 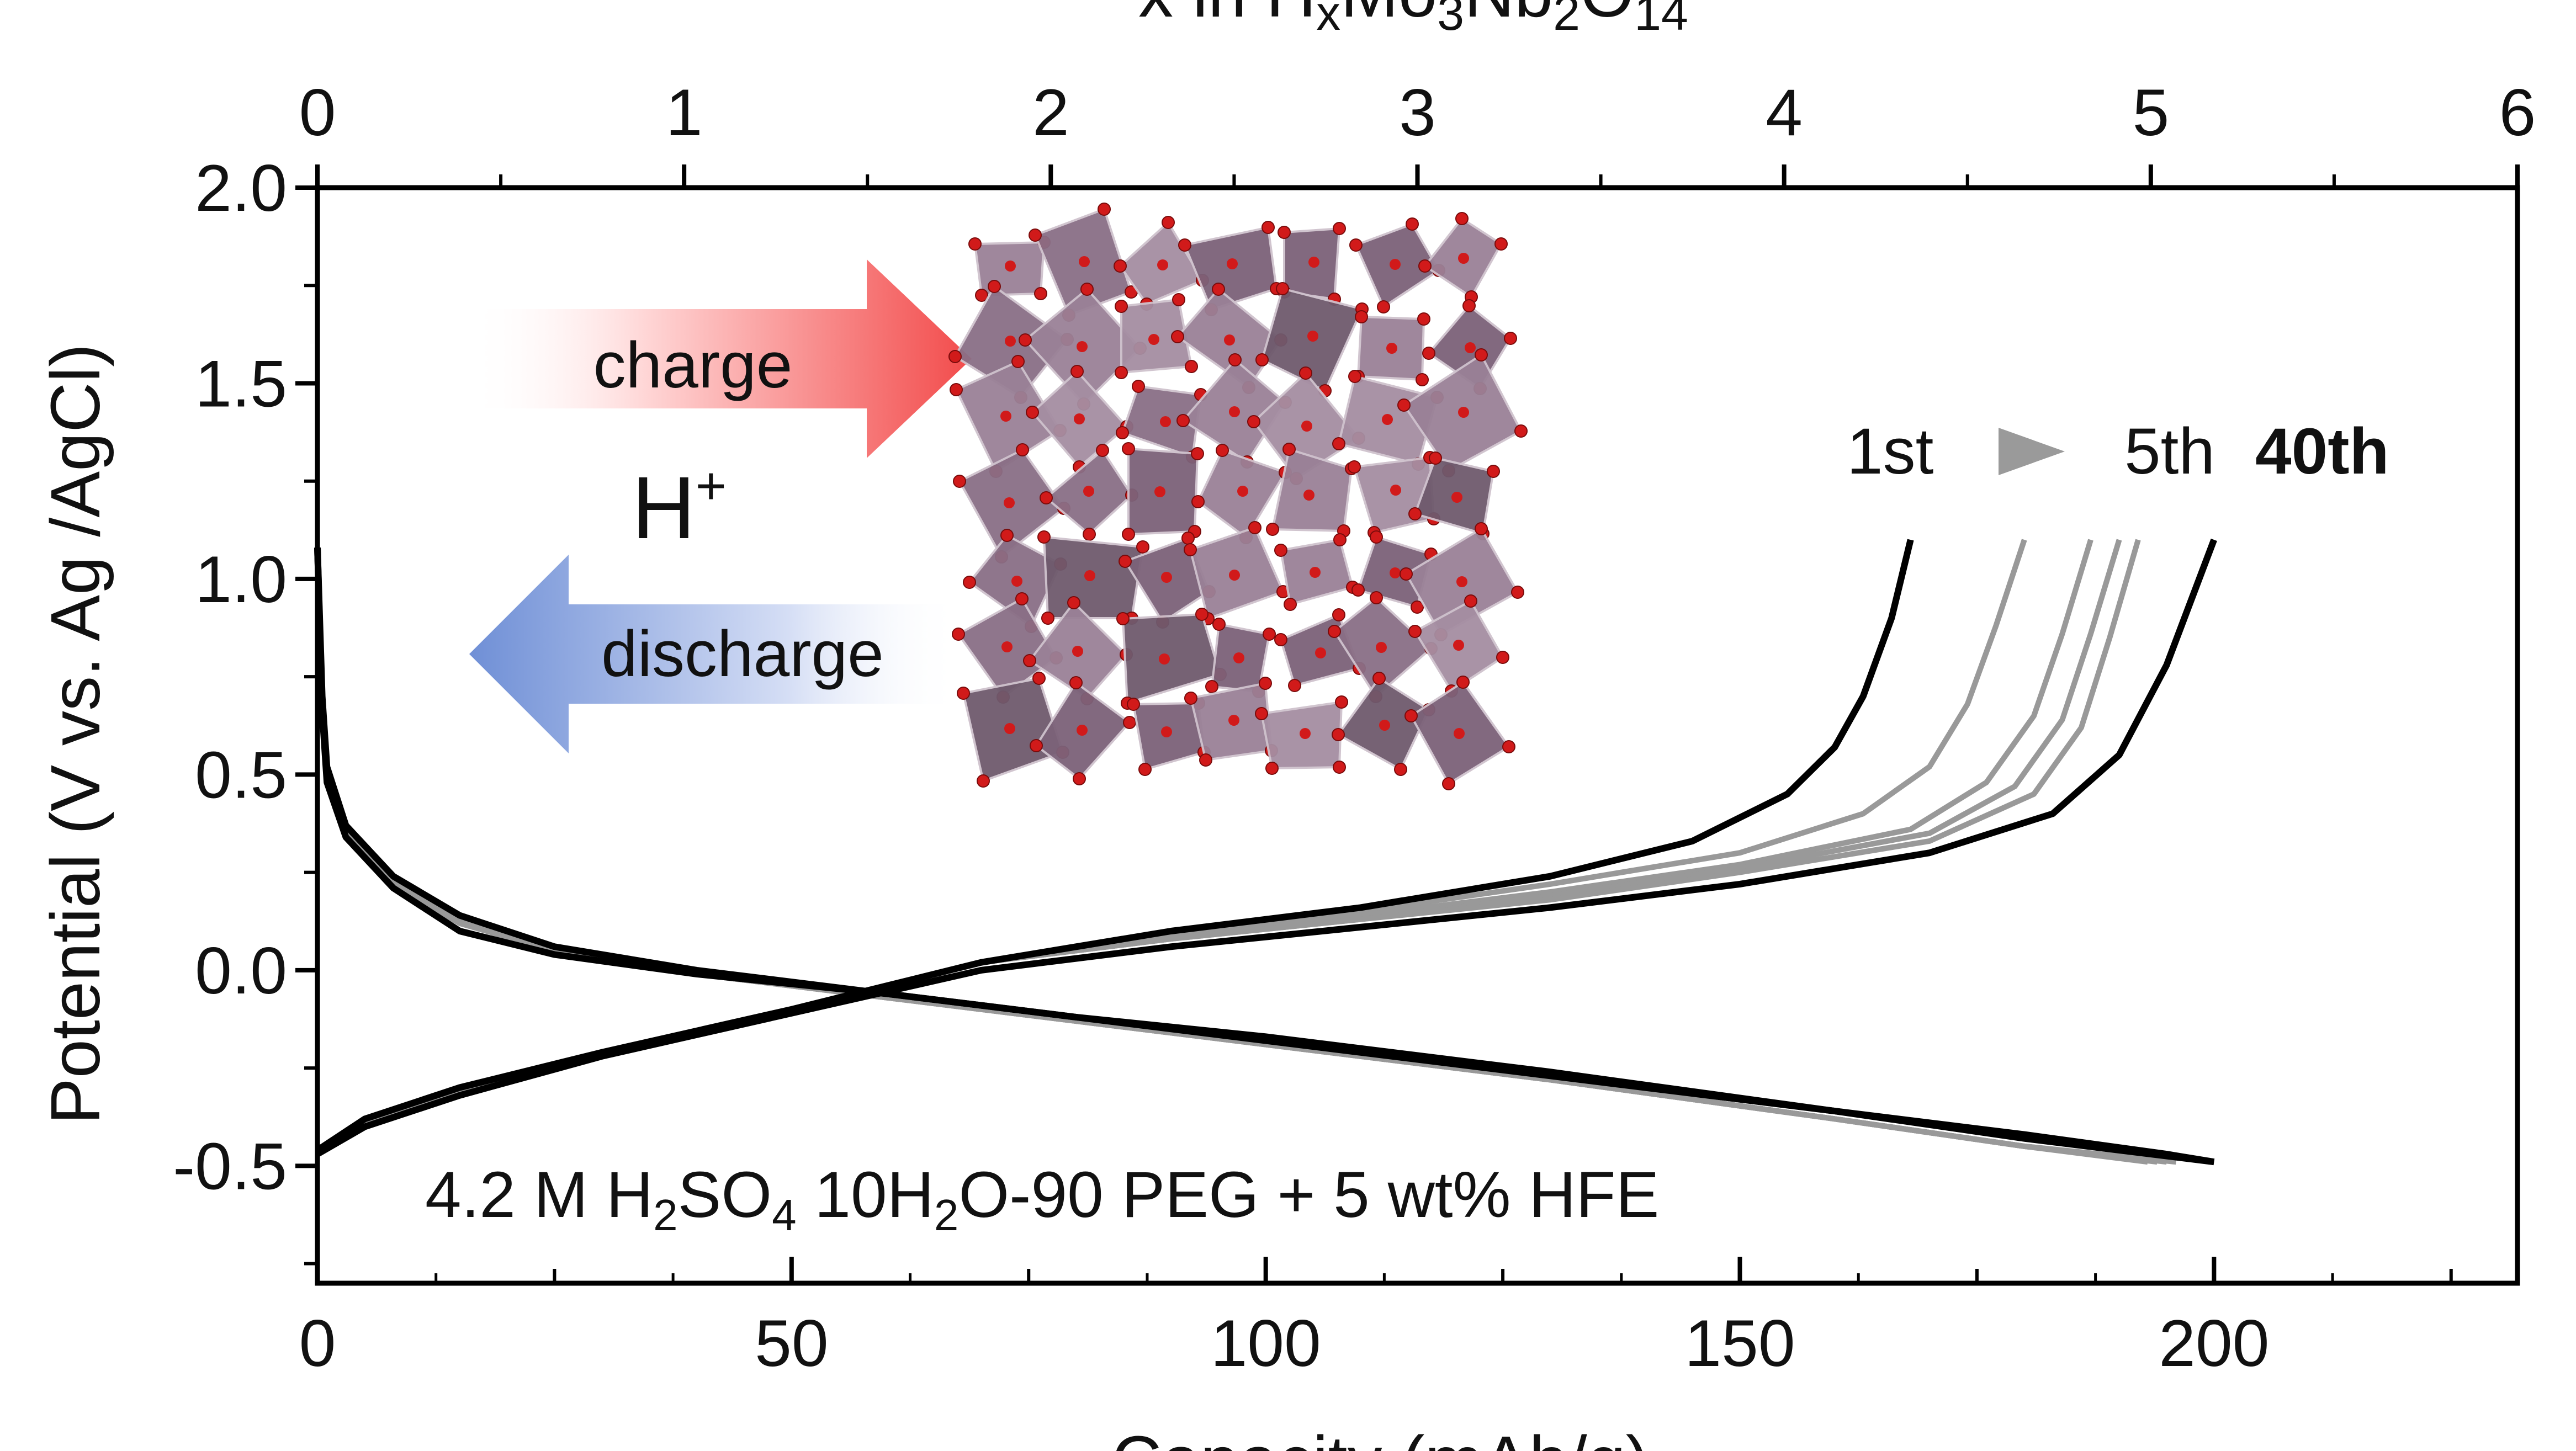 What do you see at coordinates (2032, 451) in the screenshot?
I see `legend-arrow-icon` at bounding box center [2032, 451].